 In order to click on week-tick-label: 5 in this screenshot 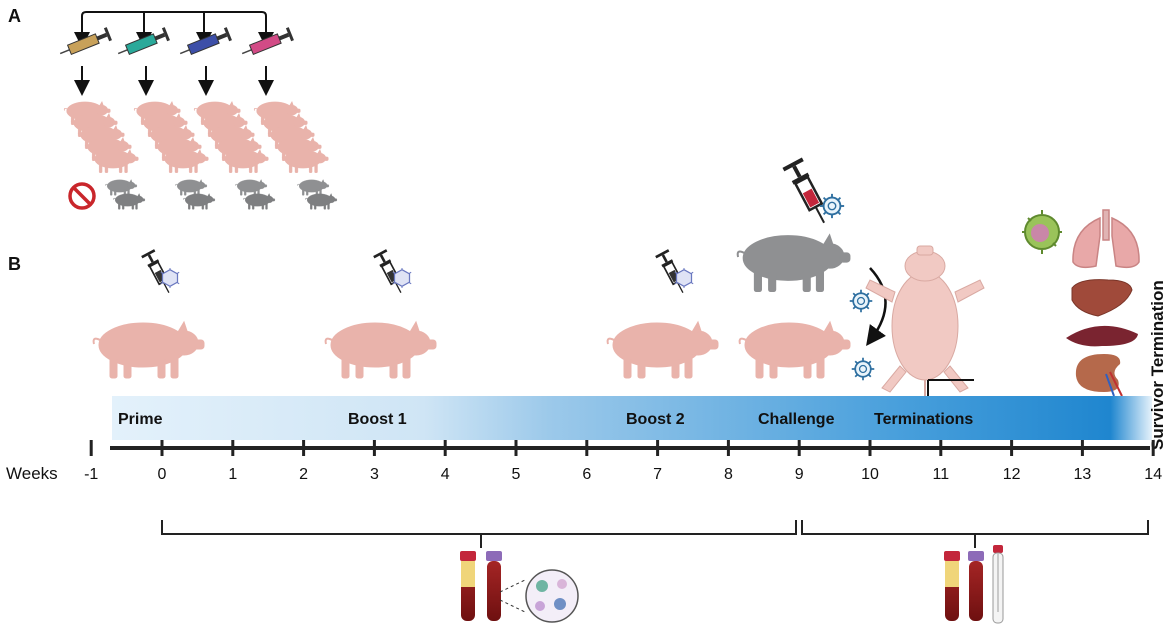, I will do `click(516, 474)`.